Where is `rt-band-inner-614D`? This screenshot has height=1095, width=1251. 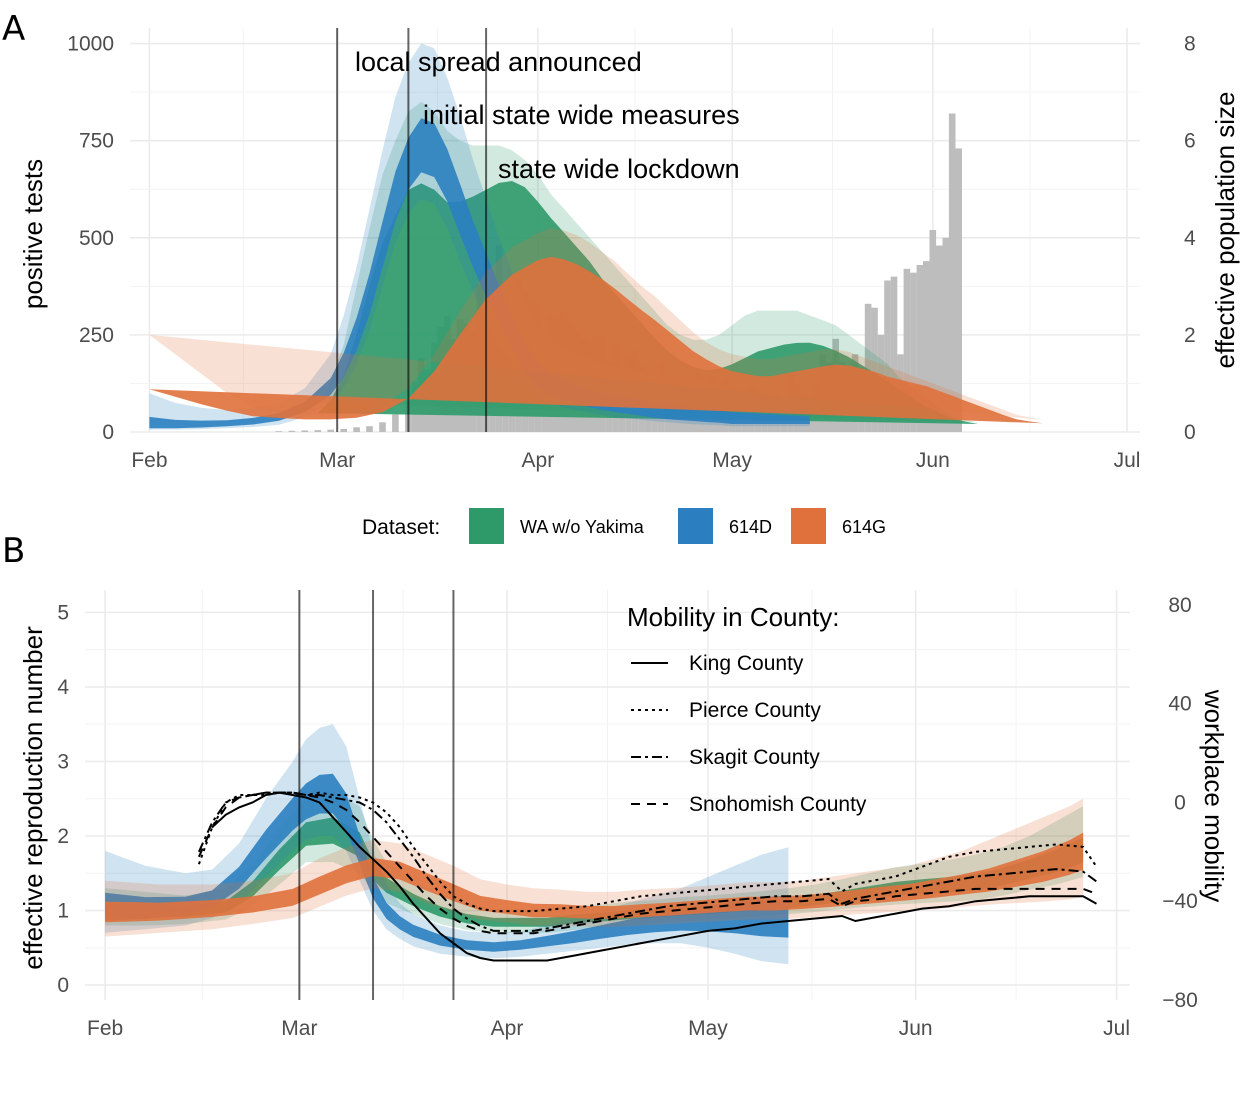 rt-band-inner-614D is located at coordinates (447, 862).